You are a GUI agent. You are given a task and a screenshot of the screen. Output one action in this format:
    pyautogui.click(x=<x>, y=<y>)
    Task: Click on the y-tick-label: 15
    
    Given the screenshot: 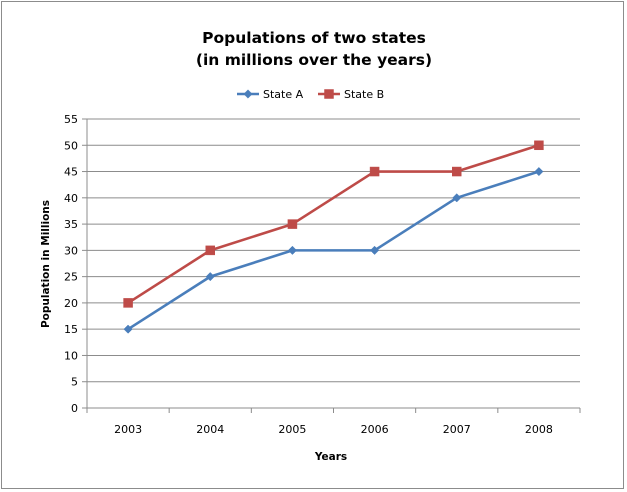 What is the action you would take?
    pyautogui.click(x=71, y=329)
    